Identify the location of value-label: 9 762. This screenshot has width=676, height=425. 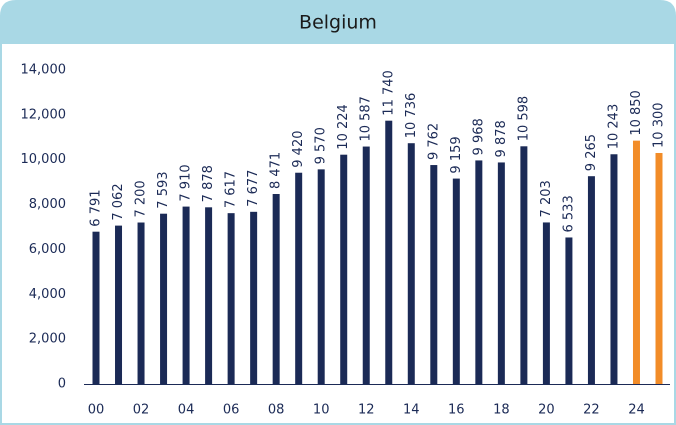
(433, 141).